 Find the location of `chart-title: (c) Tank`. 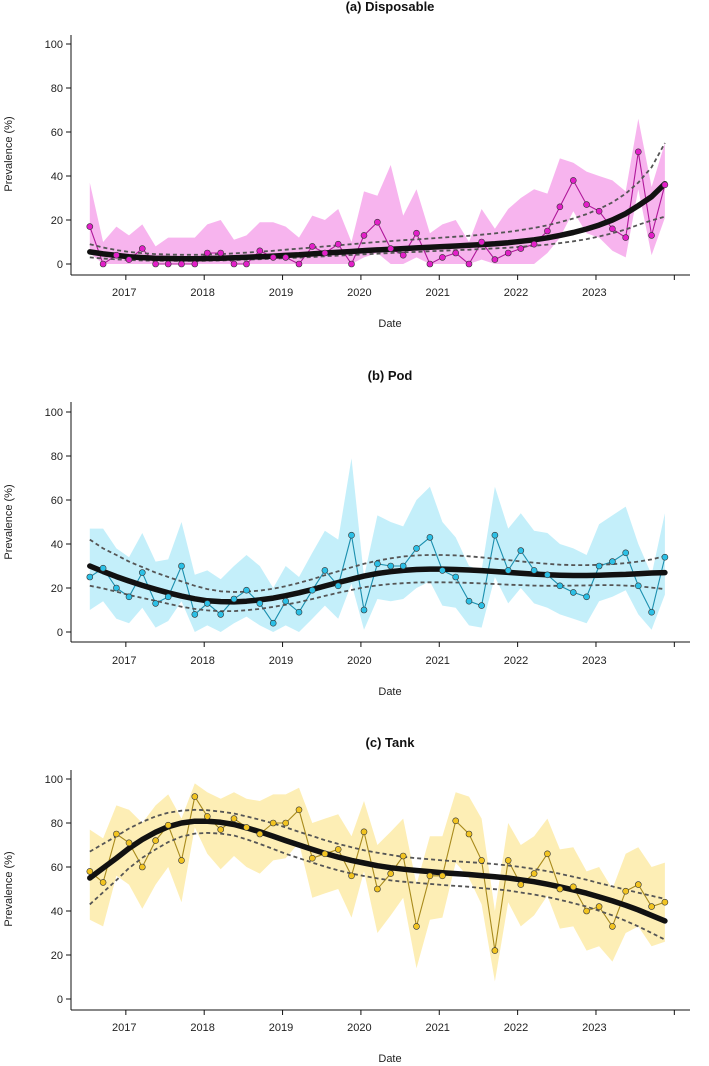

chart-title: (c) Tank is located at coordinates (391, 742).